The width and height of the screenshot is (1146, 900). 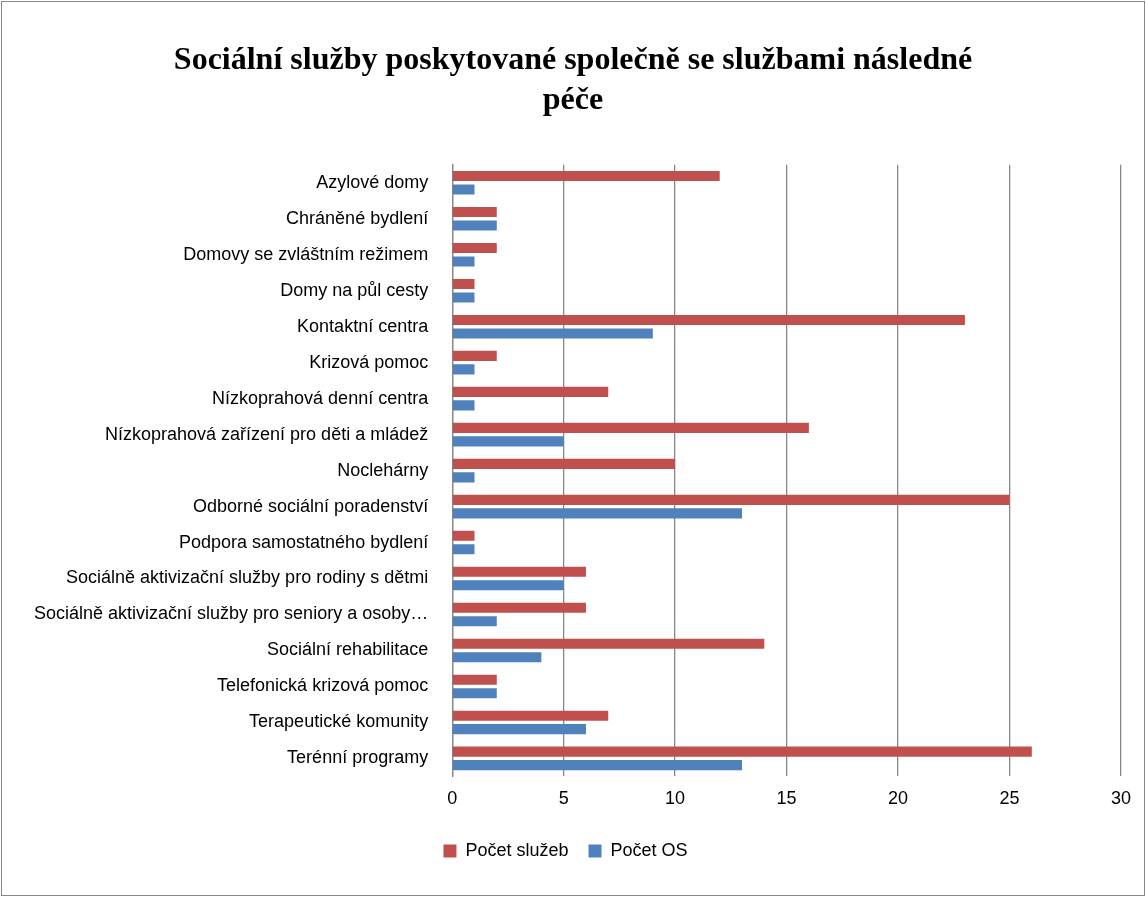 What do you see at coordinates (357, 217) in the screenshot?
I see `y-tick-label: Chráněné bydlení` at bounding box center [357, 217].